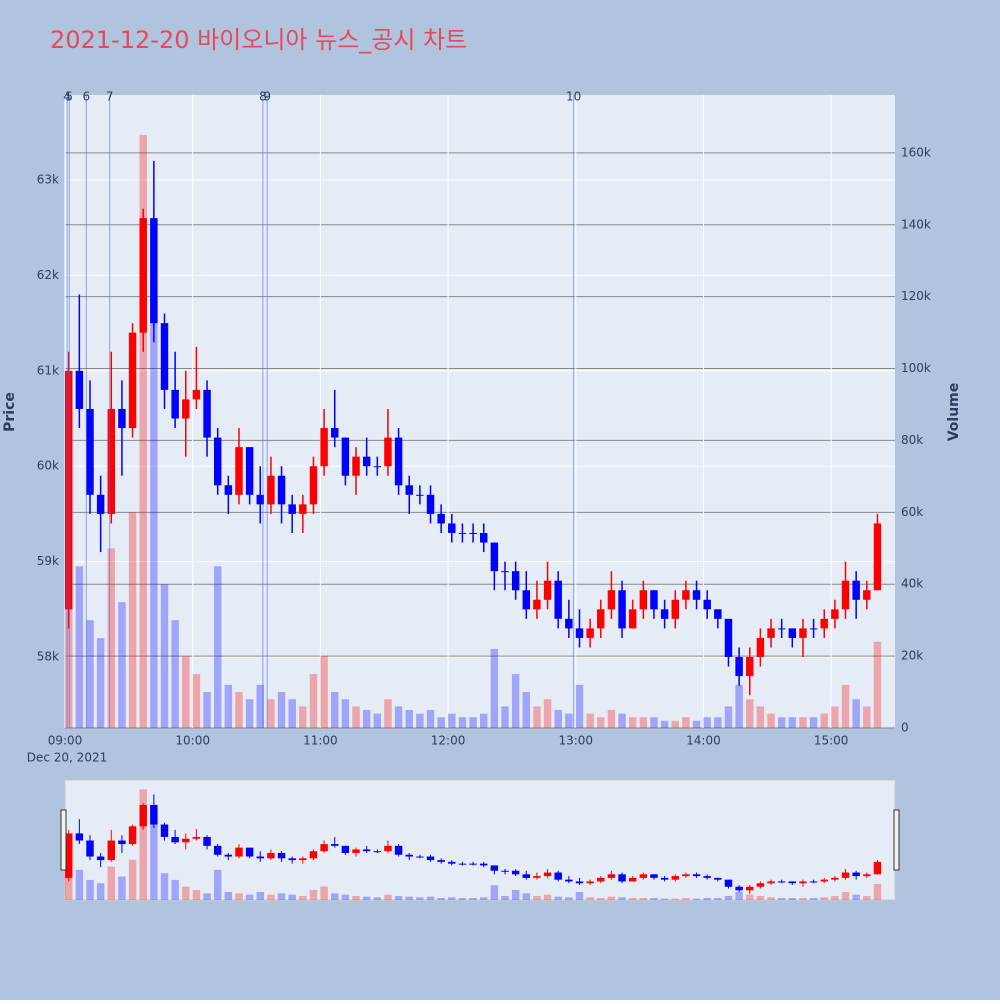 Image resolution: width=1000 pixels, height=1004 pixels. I want to click on chart-title: 2021-12-20 바이오니아 뉴스_공시 차트, so click(258, 40).